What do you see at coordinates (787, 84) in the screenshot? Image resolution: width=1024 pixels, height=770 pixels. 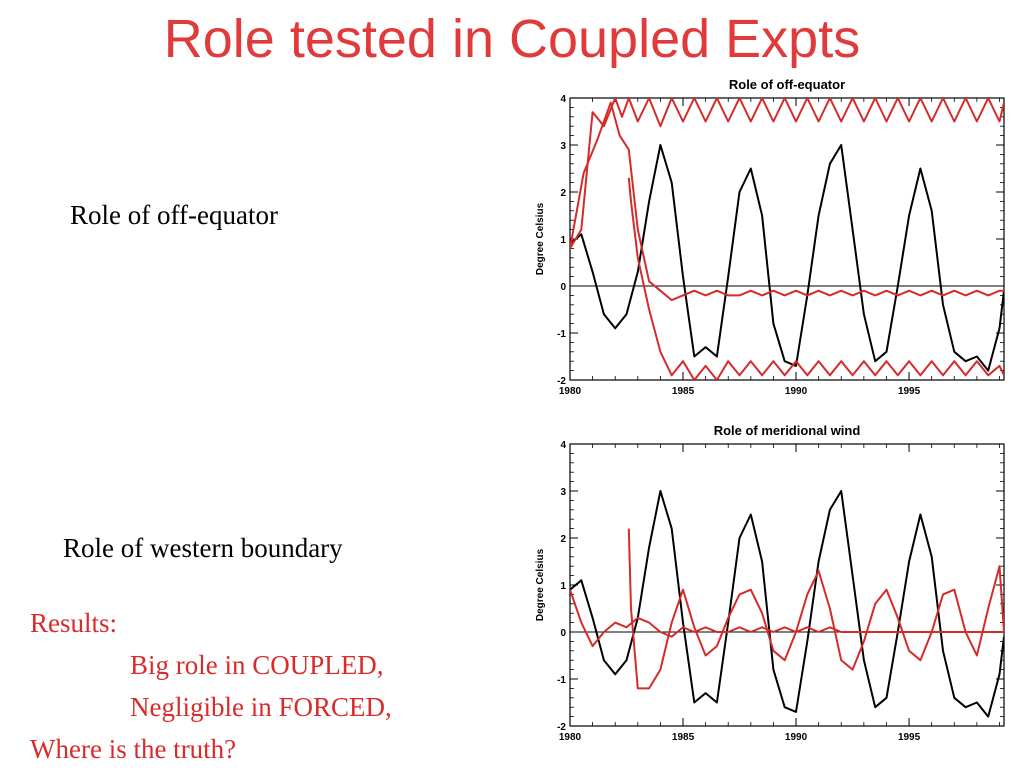 I see `chart-title: Role of off-equator` at bounding box center [787, 84].